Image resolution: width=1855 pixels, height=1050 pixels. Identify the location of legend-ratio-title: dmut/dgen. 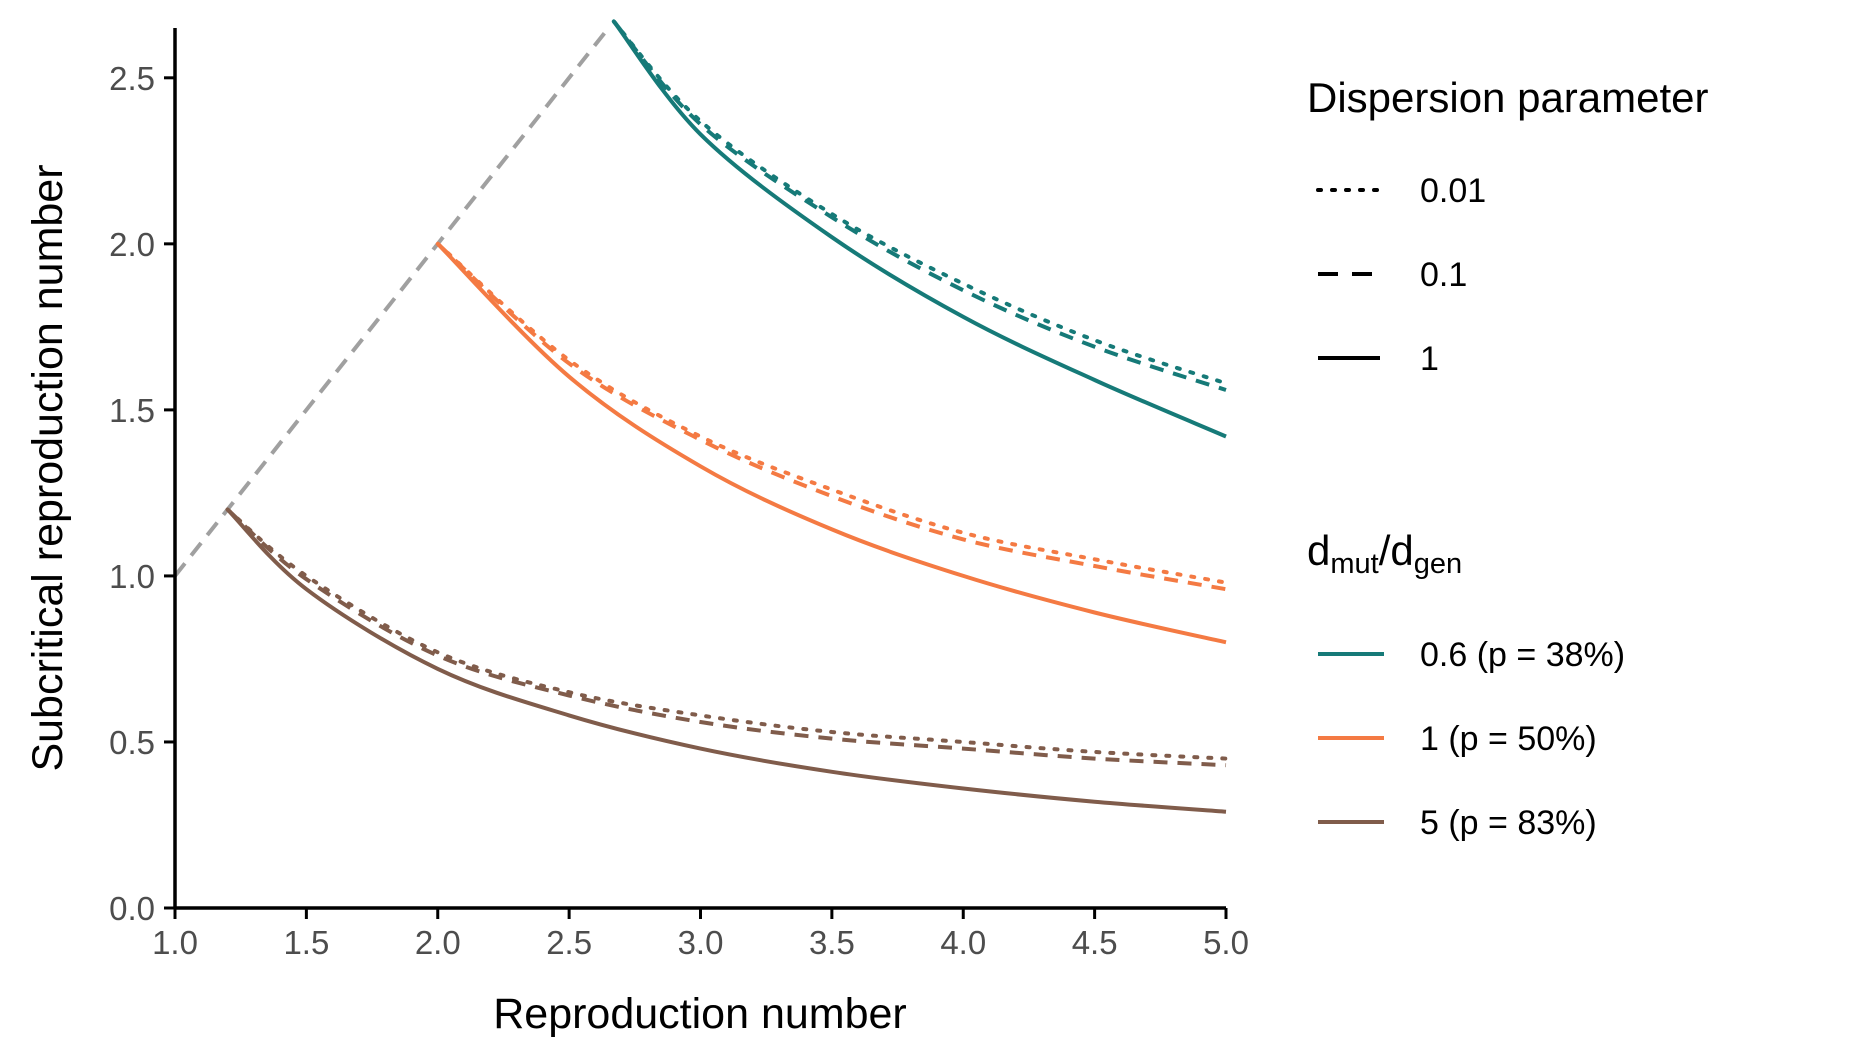
(1384, 553).